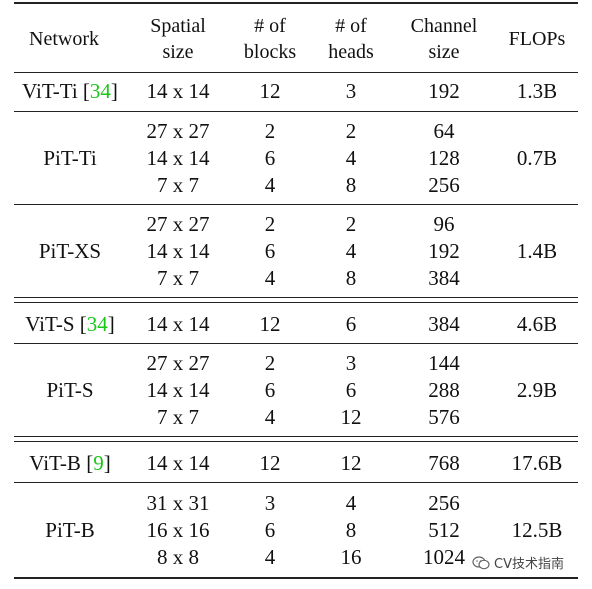 This screenshot has width=592, height=589. What do you see at coordinates (537, 251) in the screenshot?
I see `flops-cell: 1.4B` at bounding box center [537, 251].